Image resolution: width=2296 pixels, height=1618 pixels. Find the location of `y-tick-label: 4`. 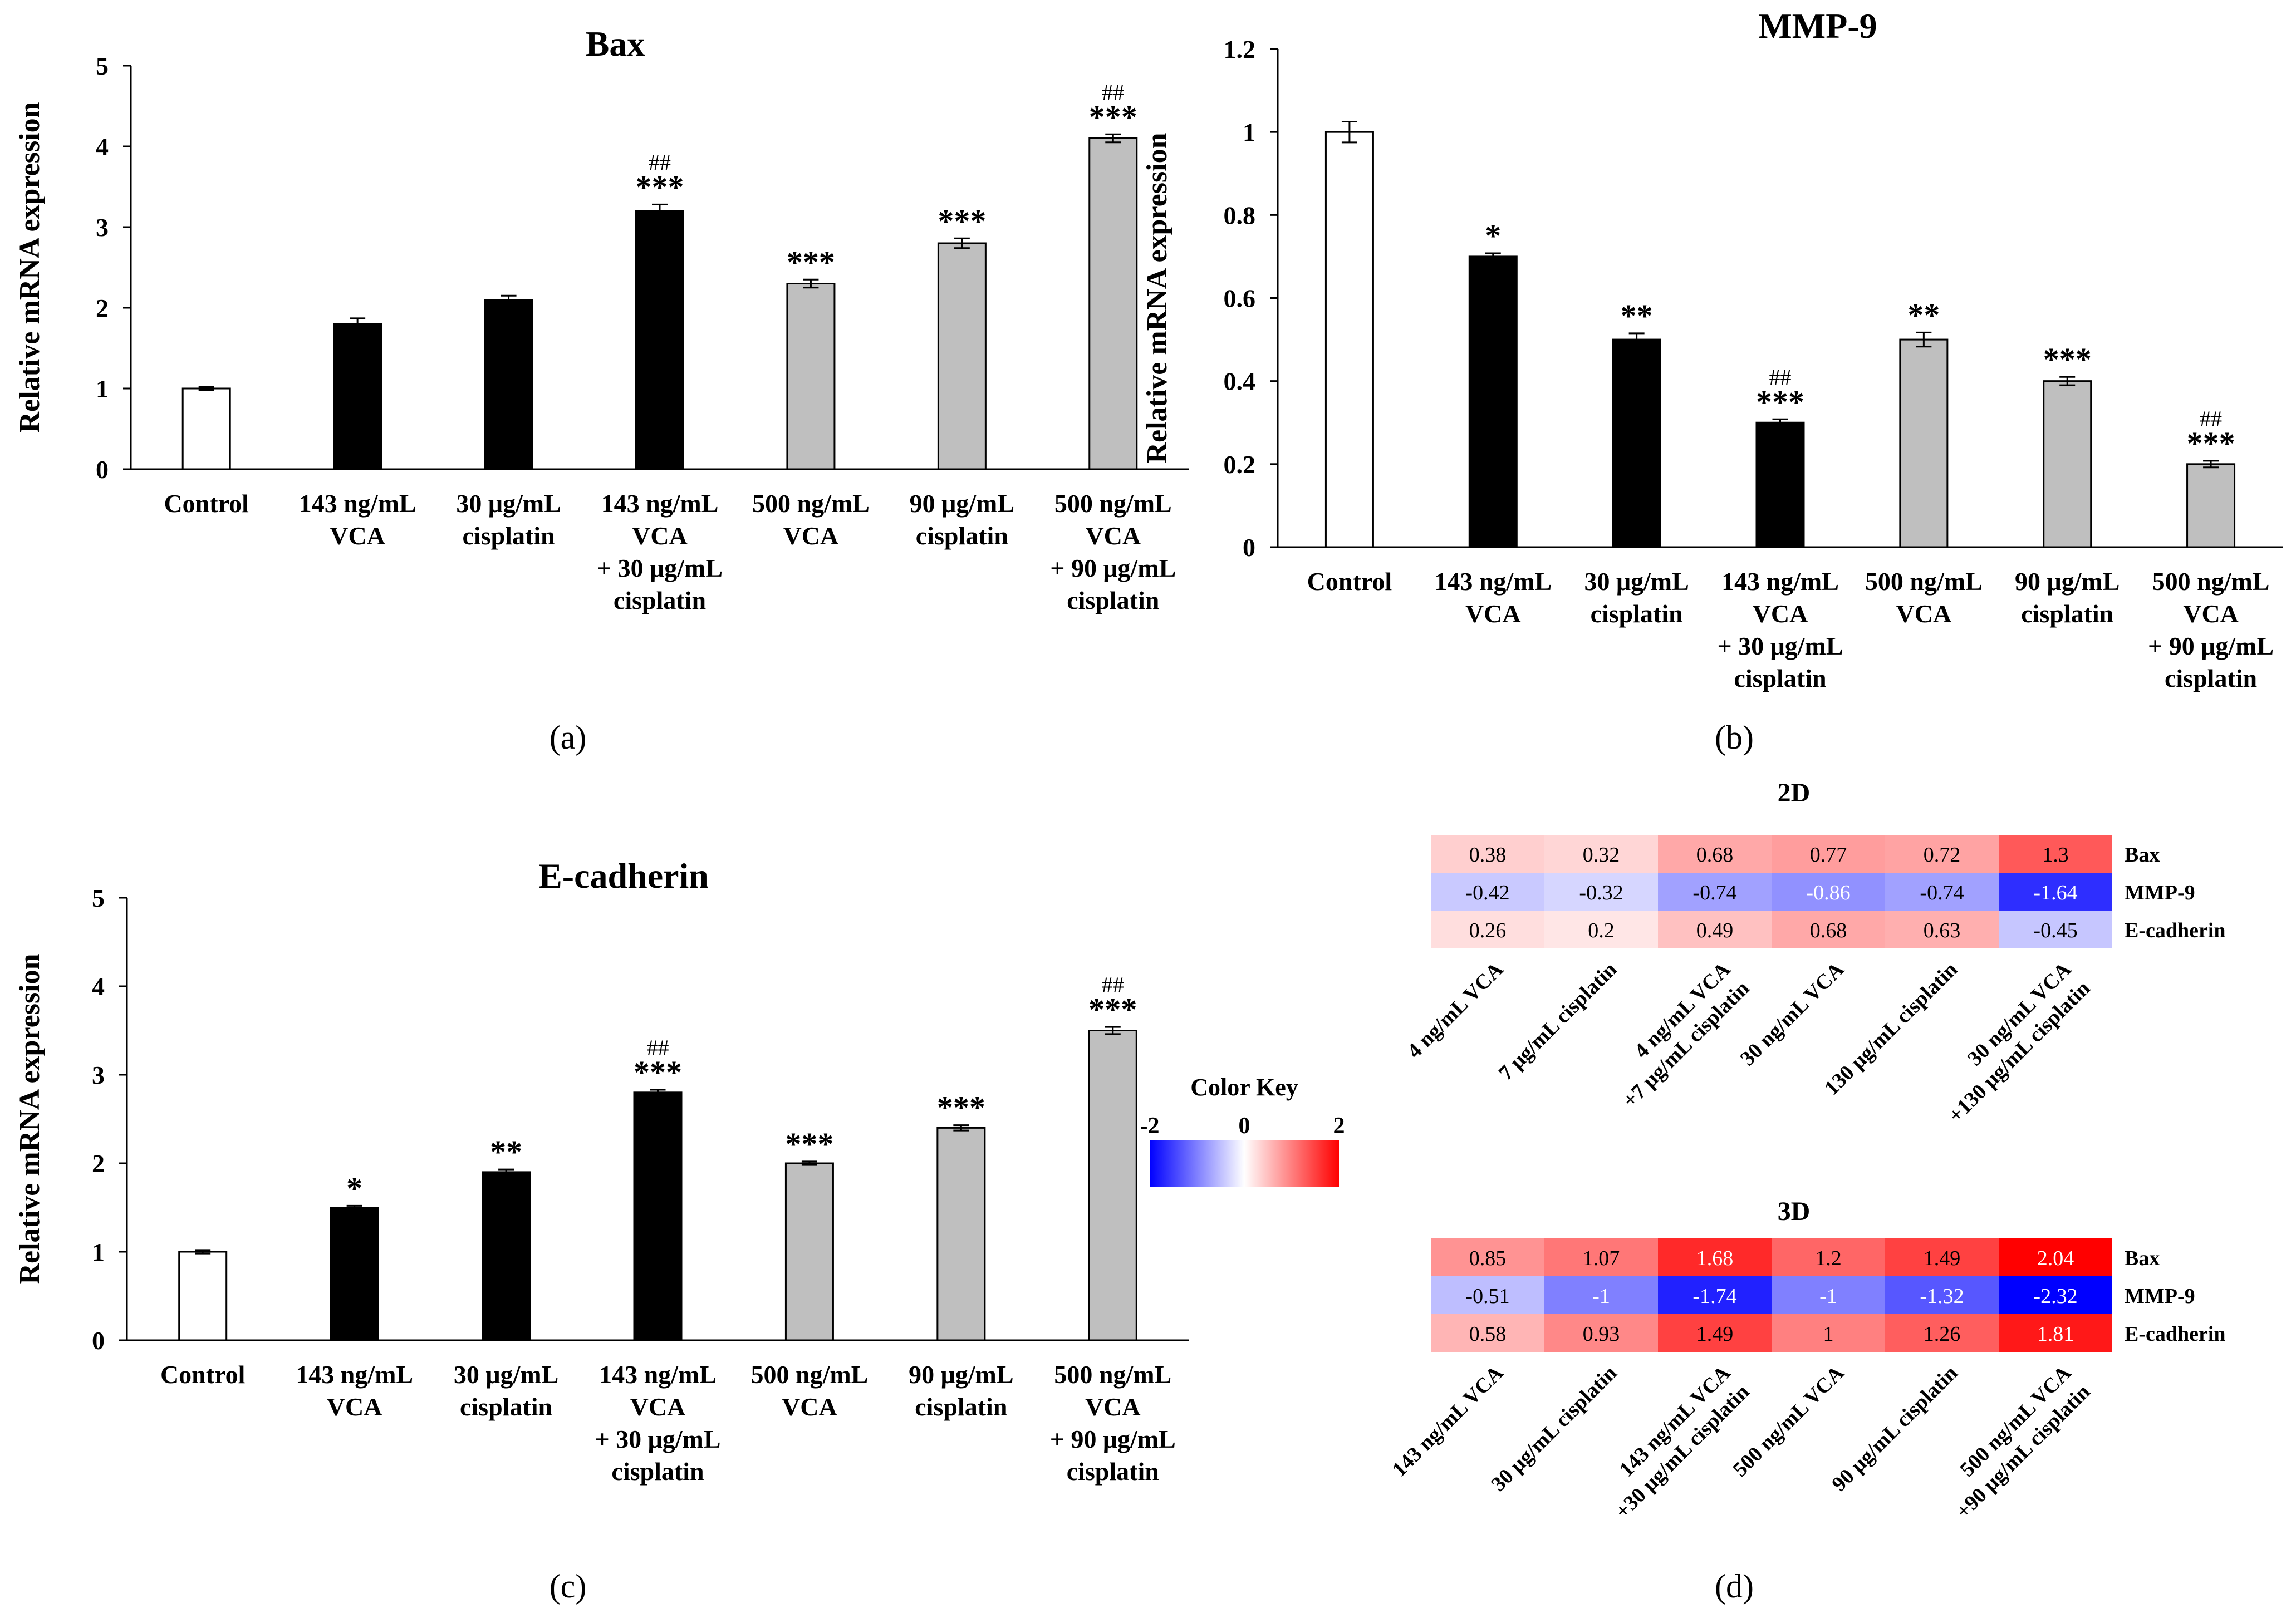

y-tick-label: 4 is located at coordinates (102, 146).